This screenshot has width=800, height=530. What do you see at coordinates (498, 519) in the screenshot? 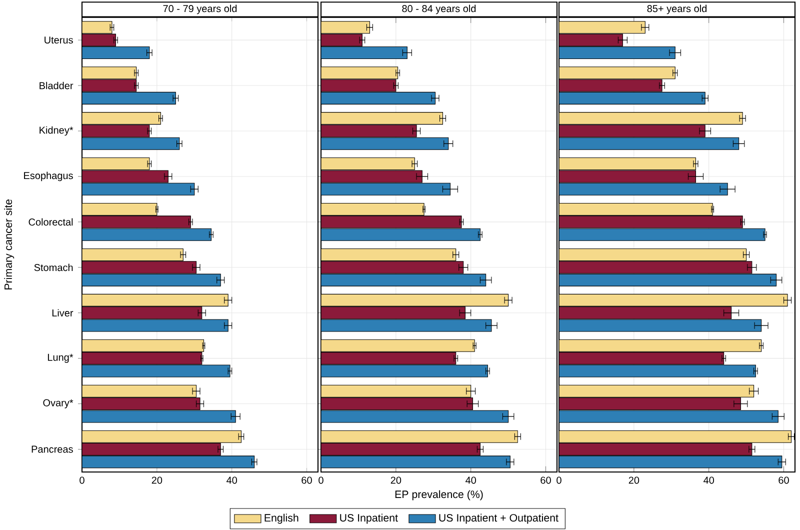
I see `legend-label: US Inpatient + Outpatient` at bounding box center [498, 519].